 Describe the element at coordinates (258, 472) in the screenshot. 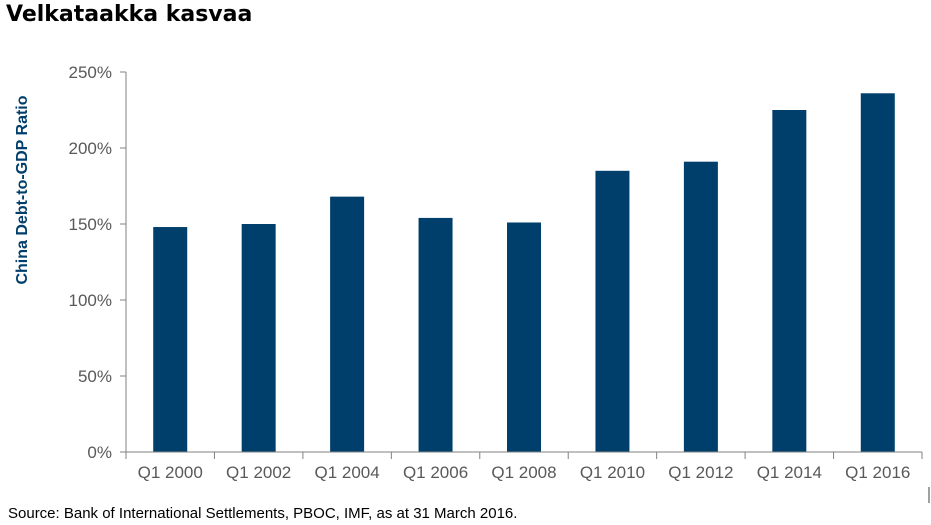

I see `x-tick-label: Q1 2002` at that location.